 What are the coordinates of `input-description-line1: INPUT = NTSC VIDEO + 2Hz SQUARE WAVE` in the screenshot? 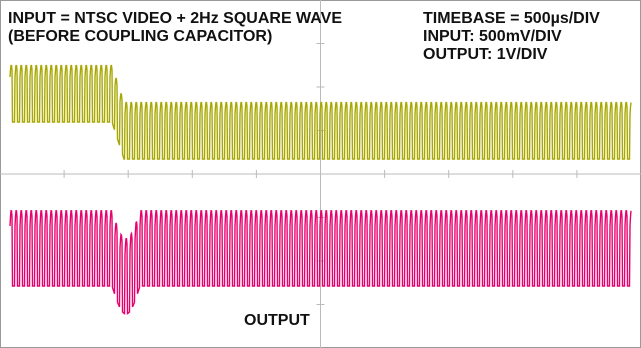 It's located at (175, 18).